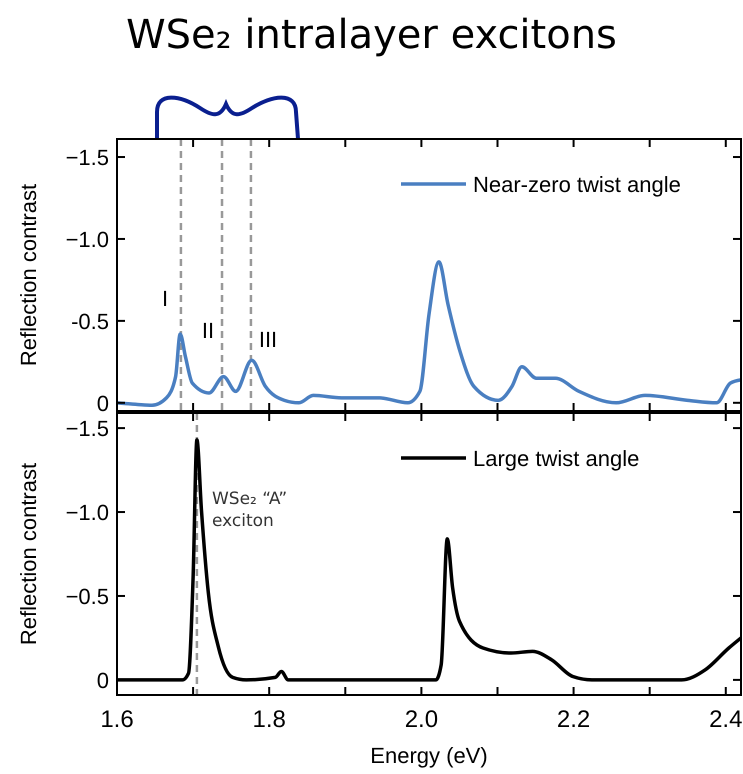 Image resolution: width=743 pixels, height=774 pixels. I want to click on annotation: I, so click(165, 298).